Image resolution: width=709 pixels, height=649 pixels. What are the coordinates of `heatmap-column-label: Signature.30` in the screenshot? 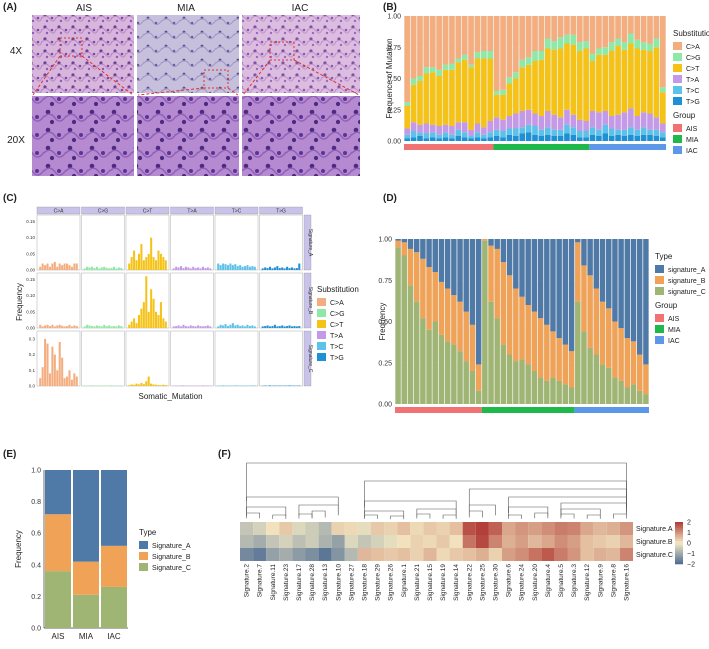 It's located at (495, 582).